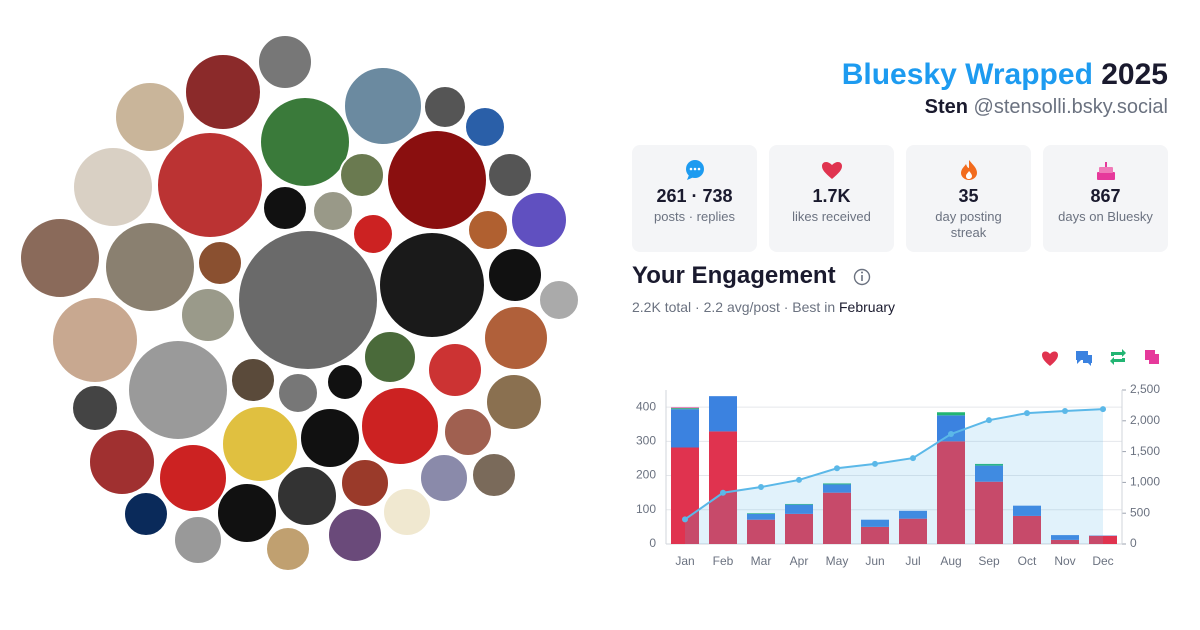 Image resolution: width=1200 pixels, height=630 pixels. What do you see at coordinates (734, 275) in the screenshot?
I see `section-title: Your Engagement` at bounding box center [734, 275].